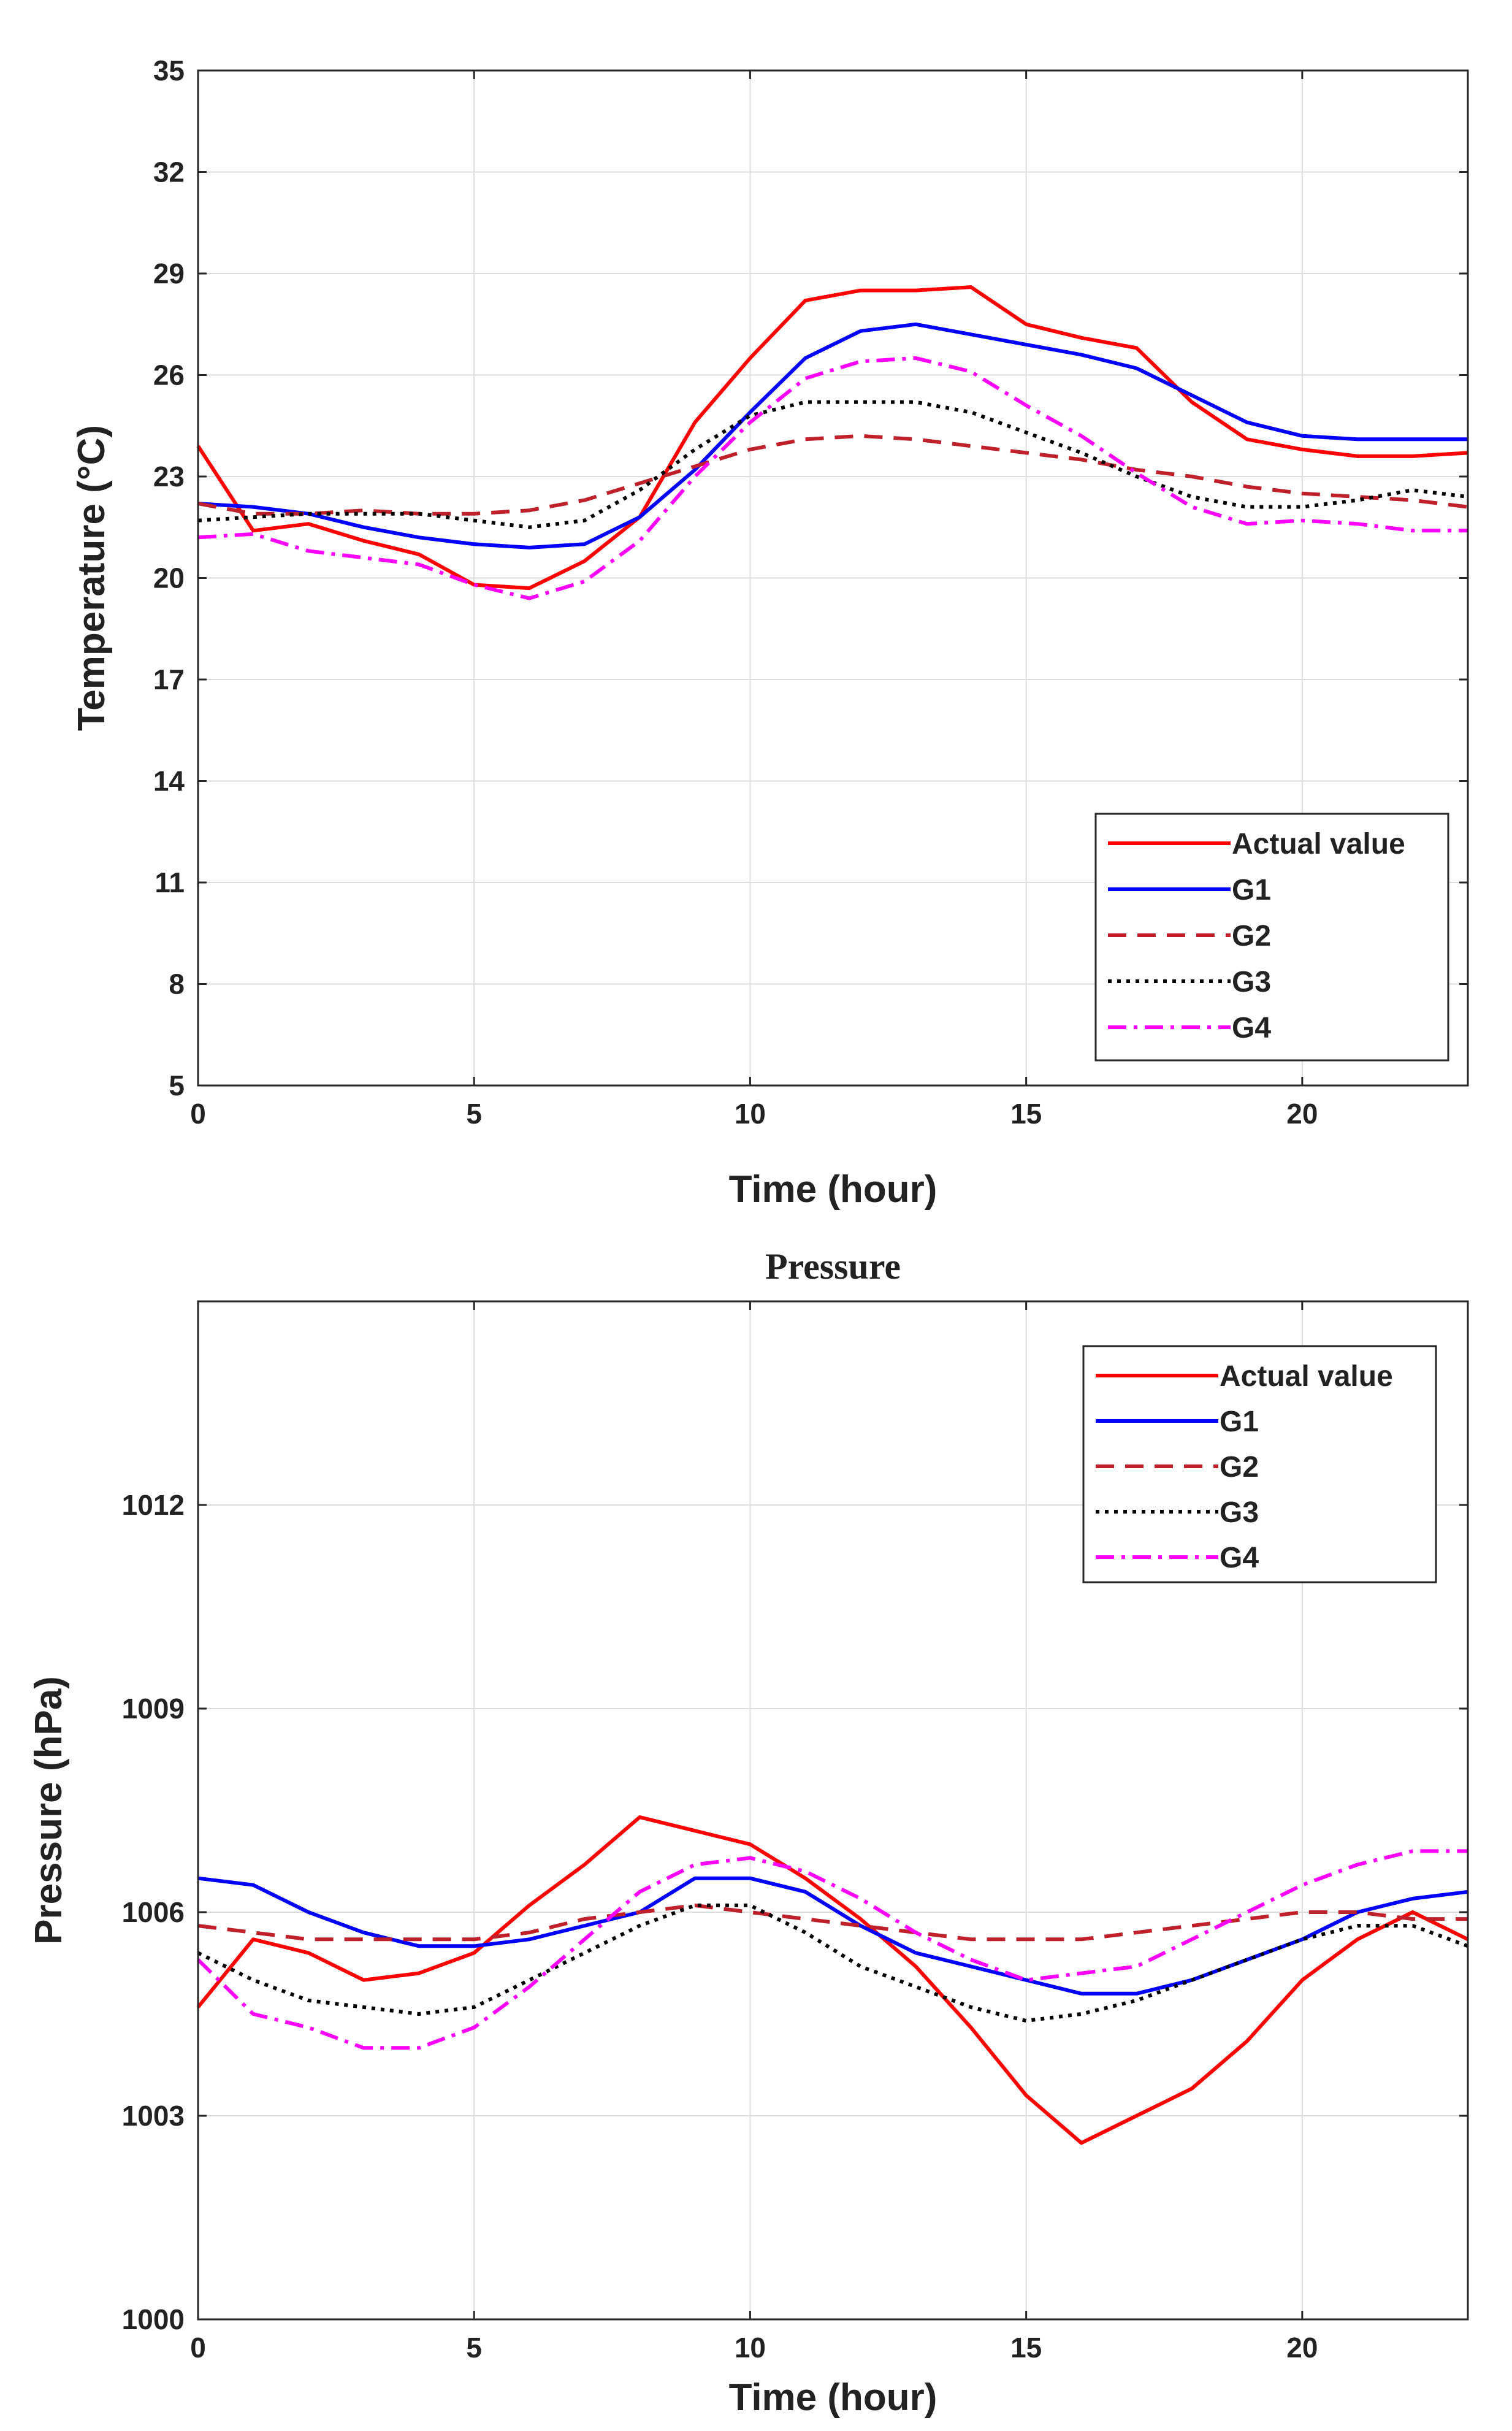 Image resolution: width=1512 pixels, height=2431 pixels. What do you see at coordinates (92, 578) in the screenshot?
I see `temperature-y-axis-label: Temperature (°C)` at bounding box center [92, 578].